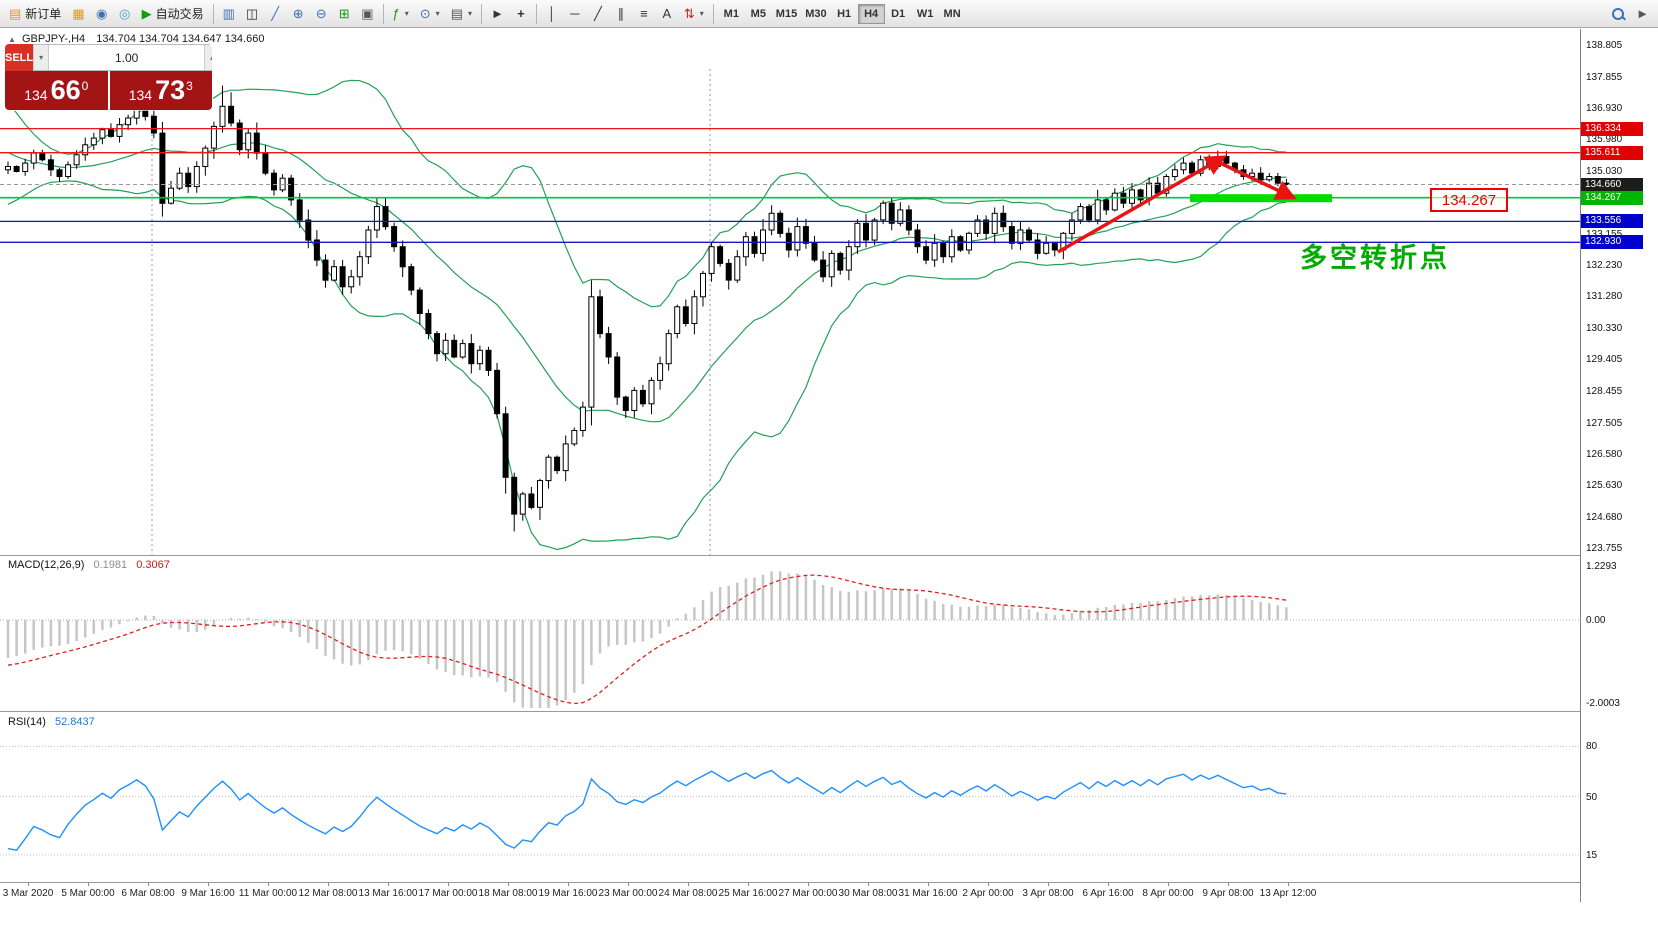 Image resolution: width=1658 pixels, height=952 pixels. What do you see at coordinates (35, 14) in the screenshot?
I see `new-order-button: ▤ 新订单` at bounding box center [35, 14].